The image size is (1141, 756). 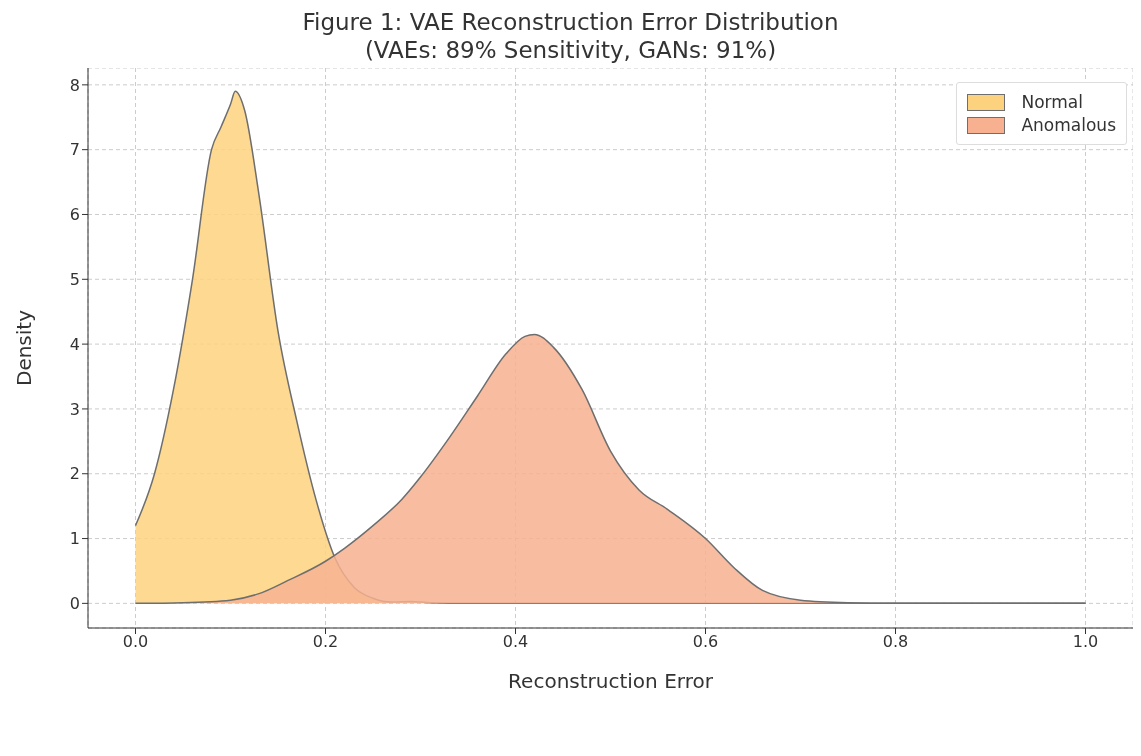 What do you see at coordinates (135, 642) in the screenshot?
I see `x-tick-label: 0.0` at bounding box center [135, 642].